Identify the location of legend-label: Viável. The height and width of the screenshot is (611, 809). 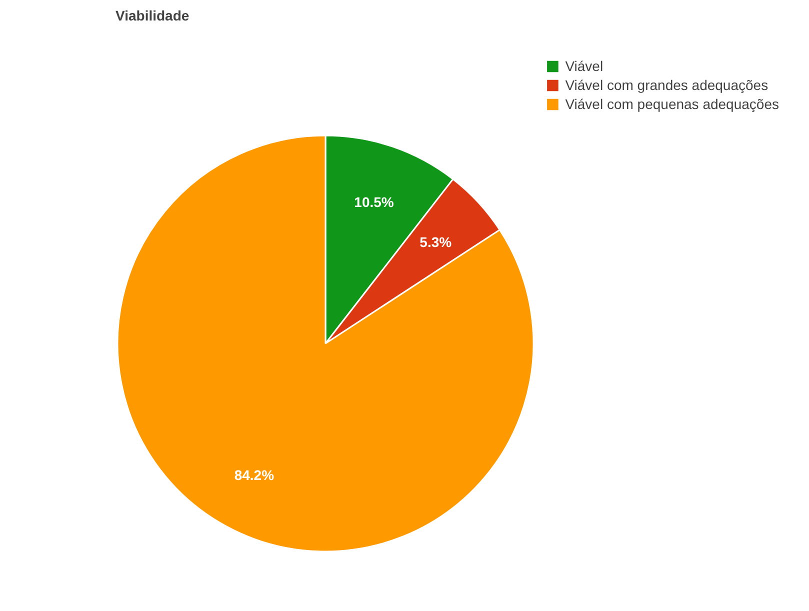
(584, 66).